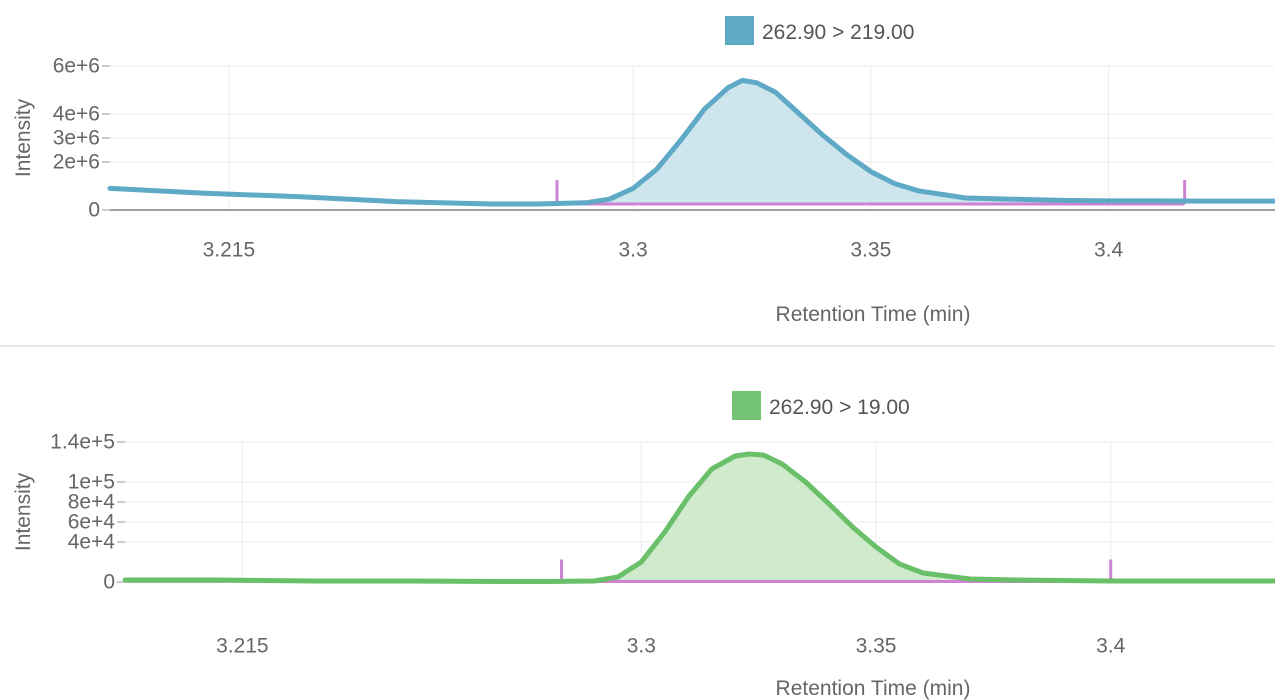 This screenshot has height=700, width=1275. Describe the element at coordinates (91, 482) in the screenshot. I see `y-tick-label: 1e+5` at that location.